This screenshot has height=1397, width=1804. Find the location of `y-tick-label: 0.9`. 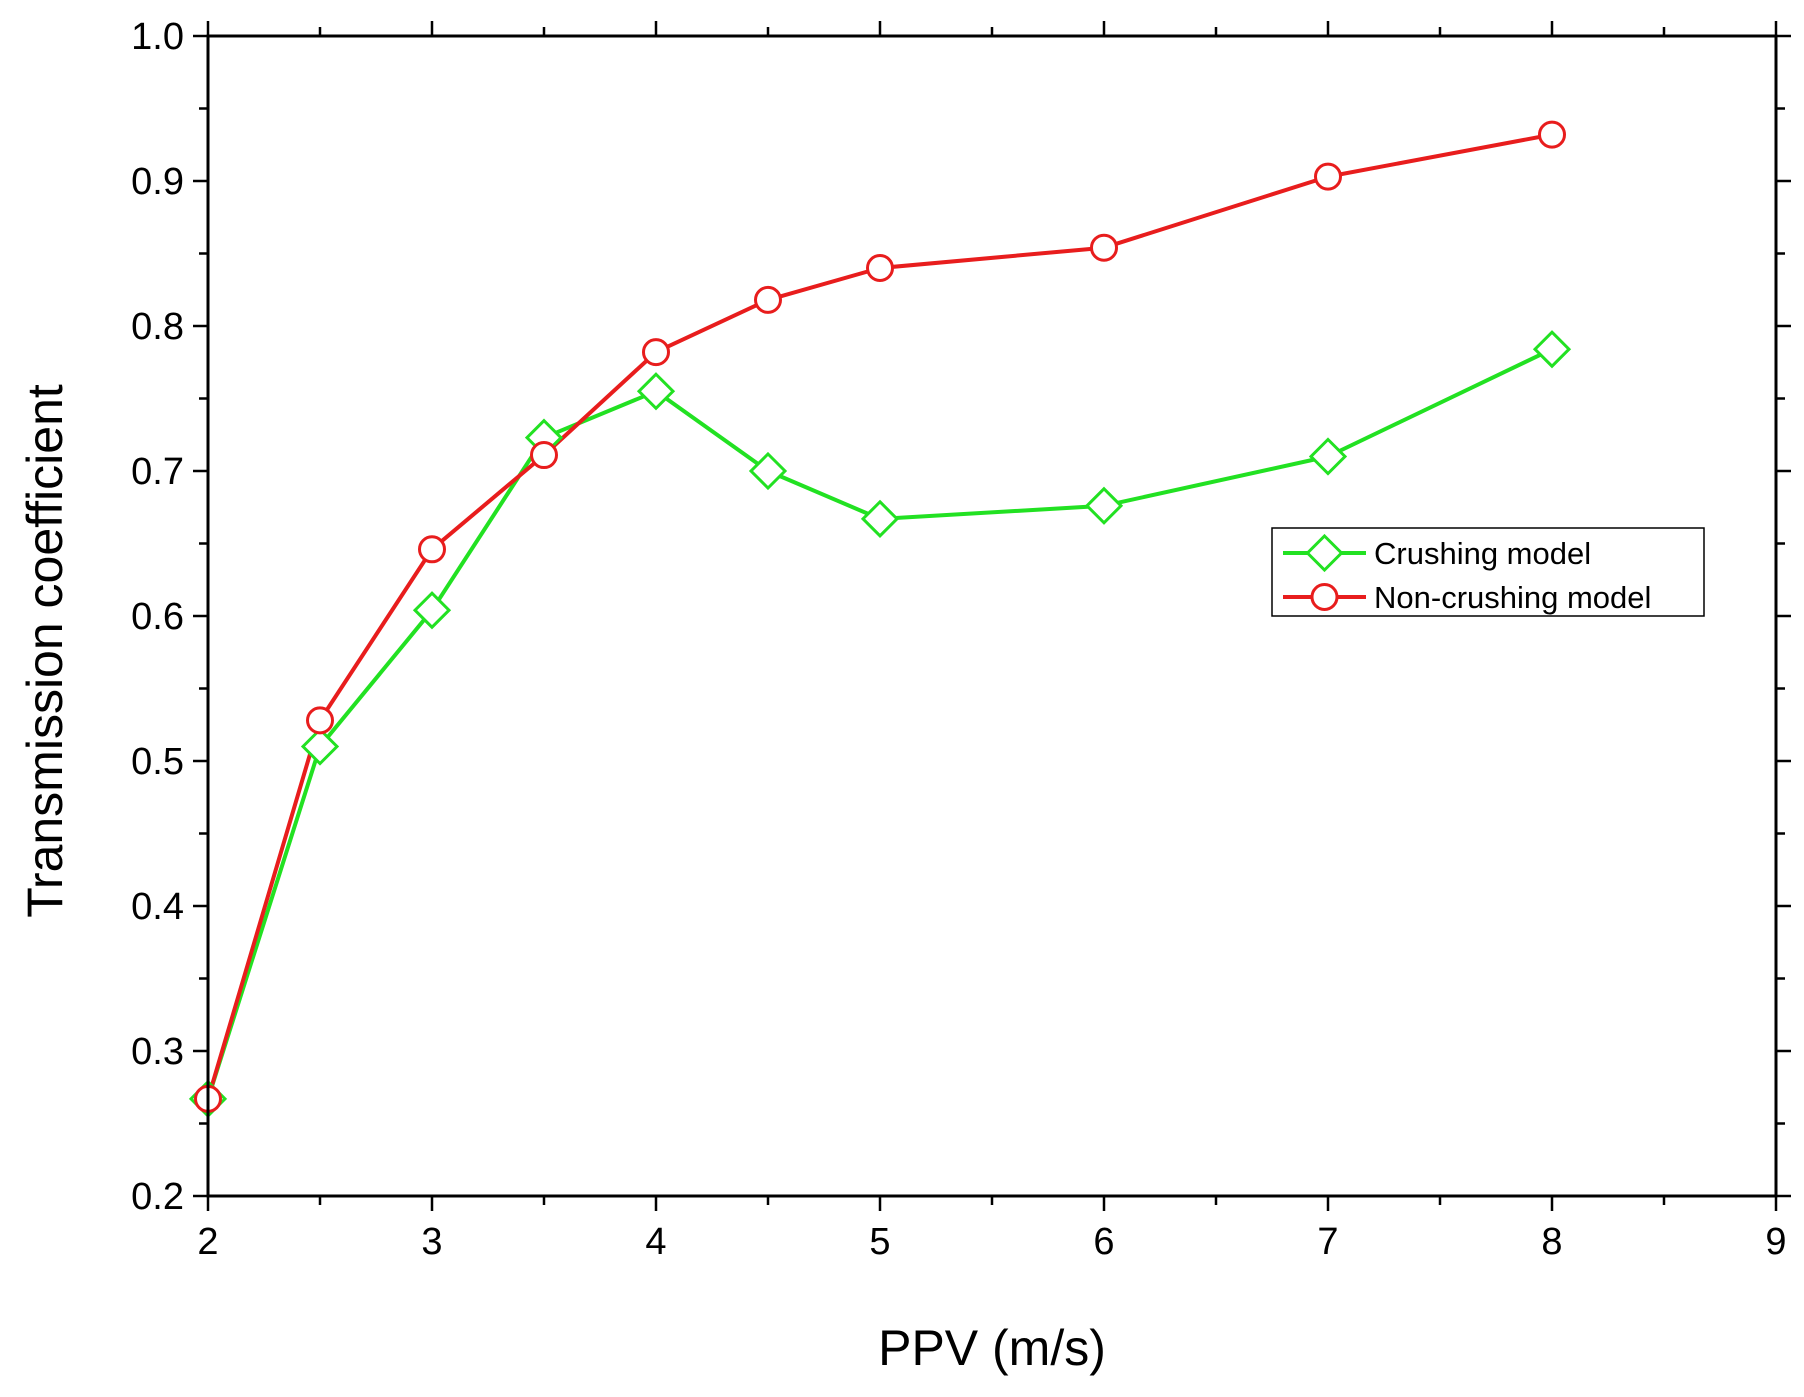

y-tick-label: 0.9 is located at coordinates (157, 182).